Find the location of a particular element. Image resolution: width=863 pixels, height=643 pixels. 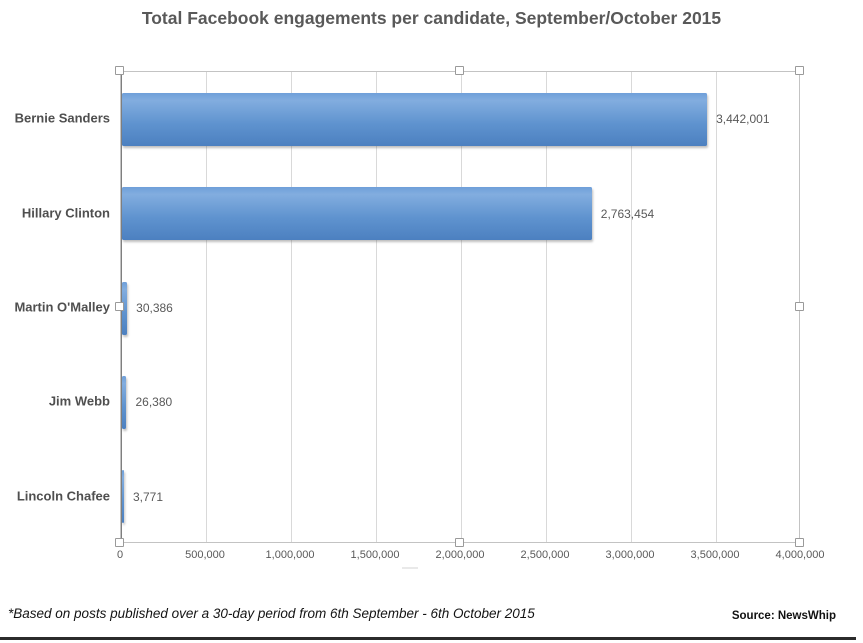

source-credit: Source: NewsWhip is located at coordinates (783, 616).